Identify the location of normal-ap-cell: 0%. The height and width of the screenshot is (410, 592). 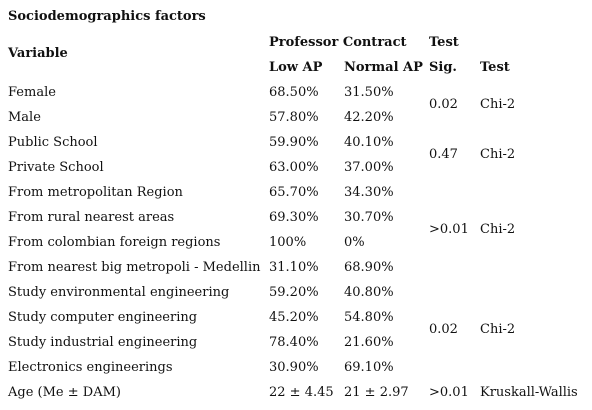
(354, 242).